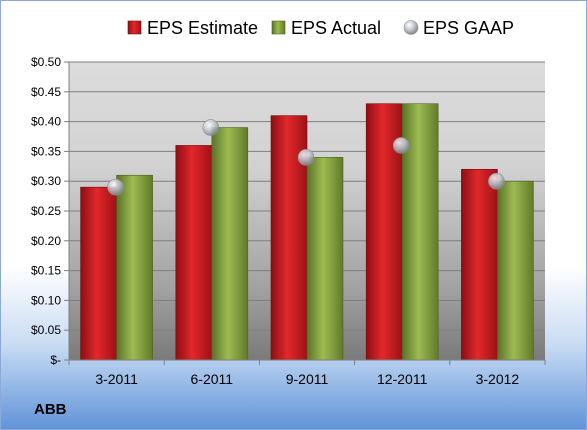 The height and width of the screenshot is (430, 587). What do you see at coordinates (116, 379) in the screenshot?
I see `x-tick-label: 3-2011` at bounding box center [116, 379].